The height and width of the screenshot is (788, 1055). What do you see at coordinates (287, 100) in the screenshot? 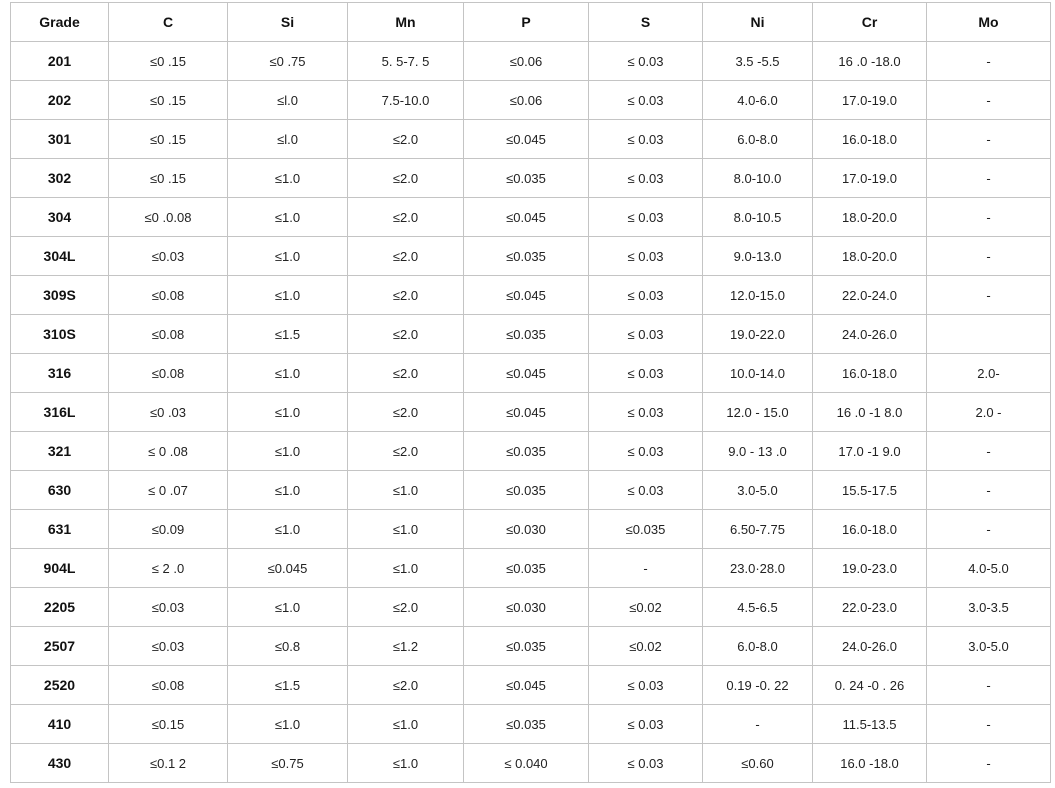
I see `value-cell: ≤l.0` at bounding box center [287, 100].